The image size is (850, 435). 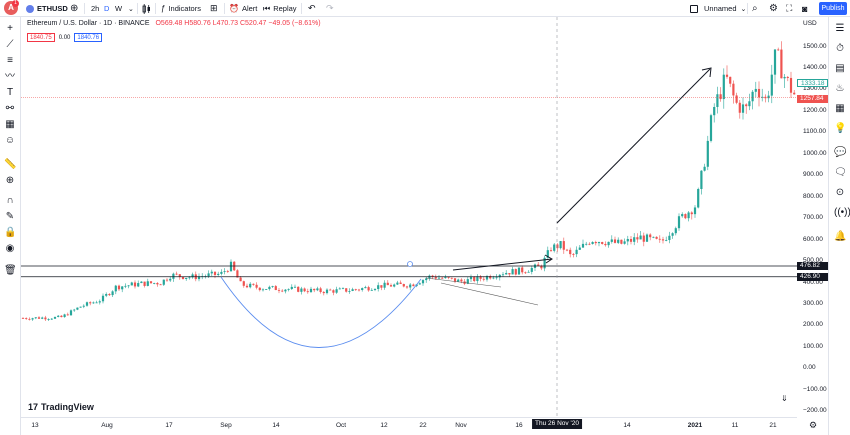 What do you see at coordinates (10, 124) in the screenshot?
I see `ruler-grid-icon: ▦` at bounding box center [10, 124].